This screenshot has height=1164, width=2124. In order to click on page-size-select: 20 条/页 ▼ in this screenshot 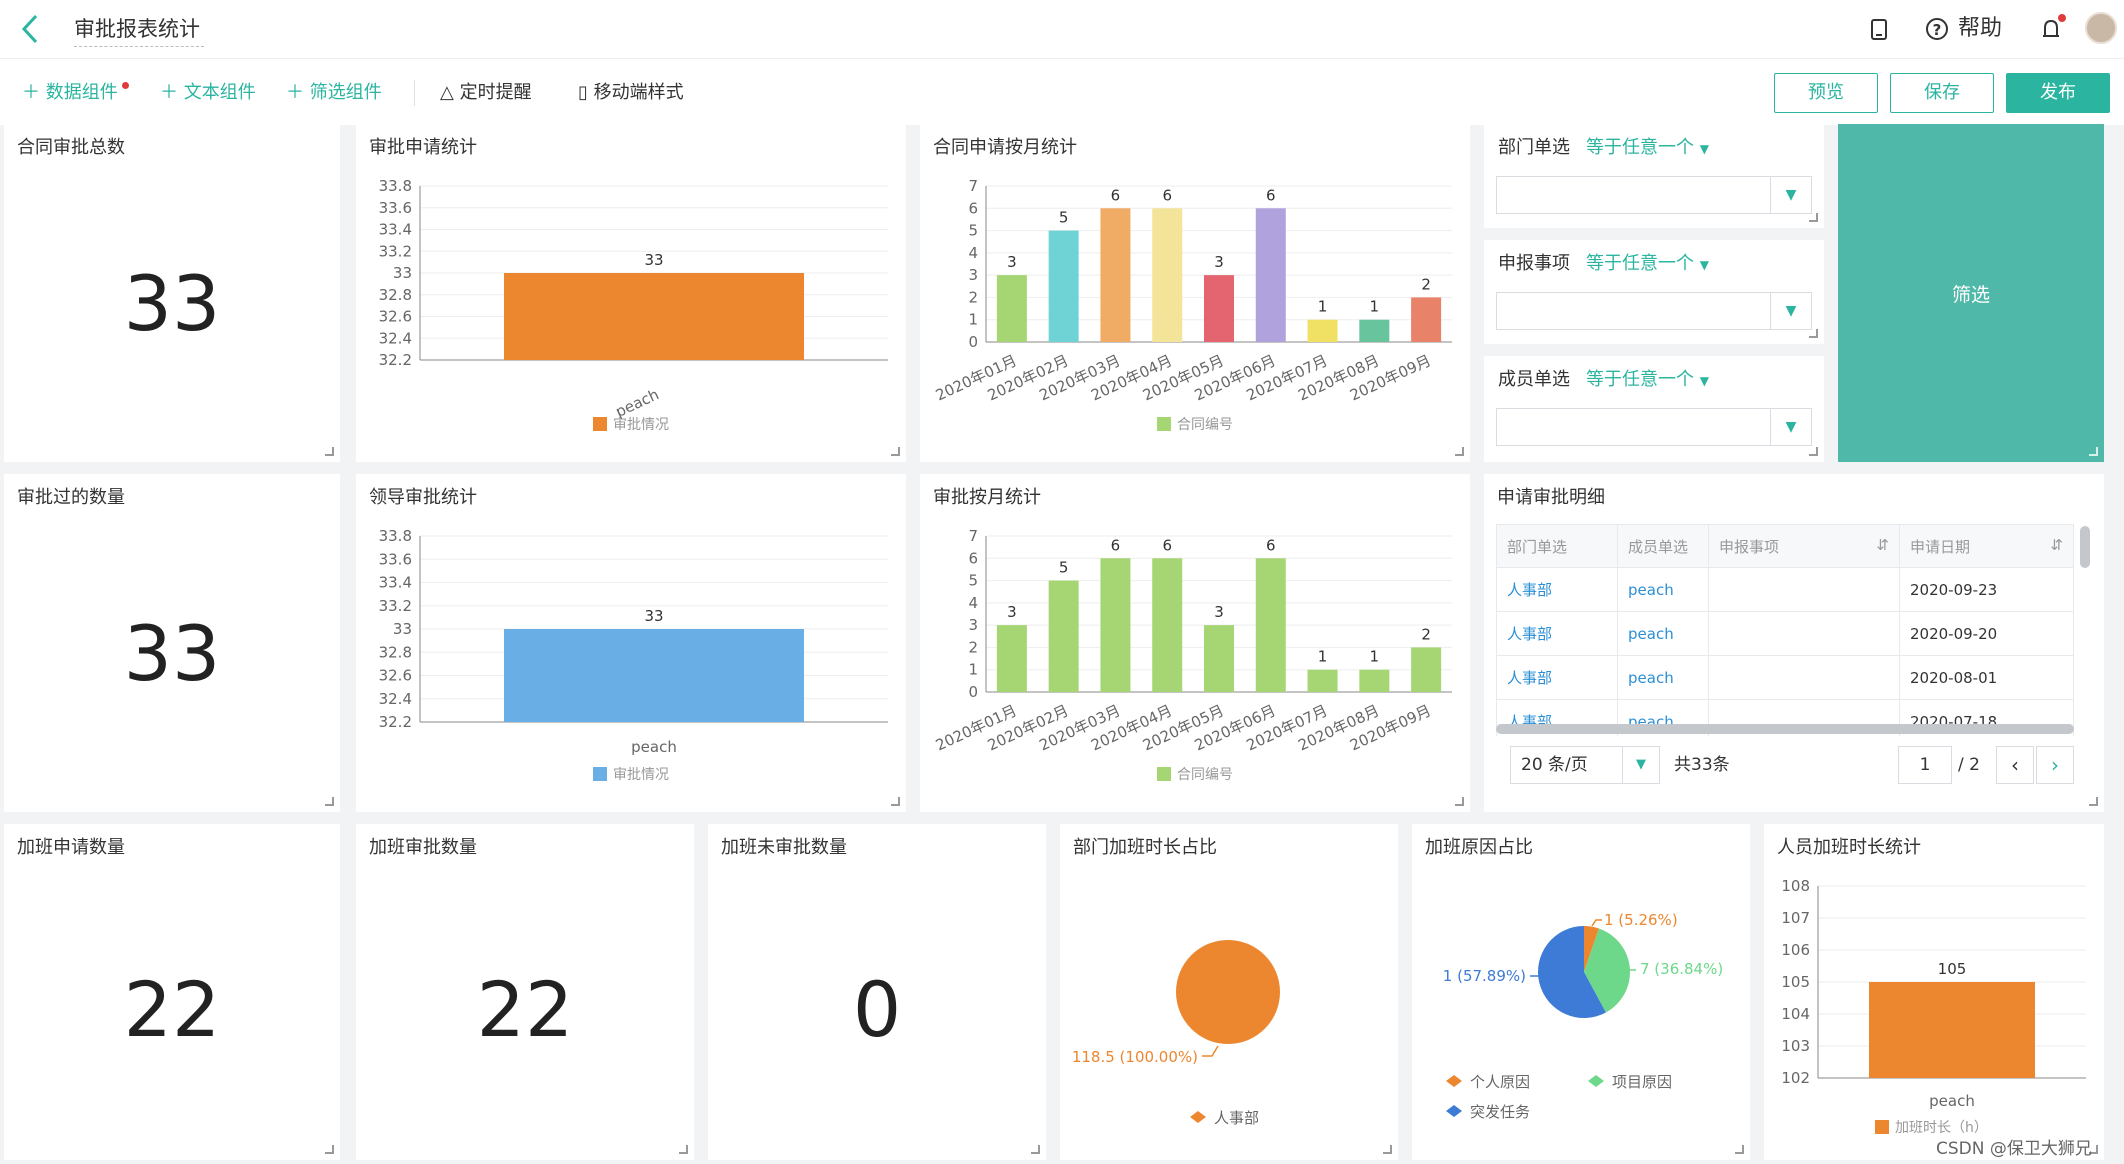, I will do `click(1585, 765)`.